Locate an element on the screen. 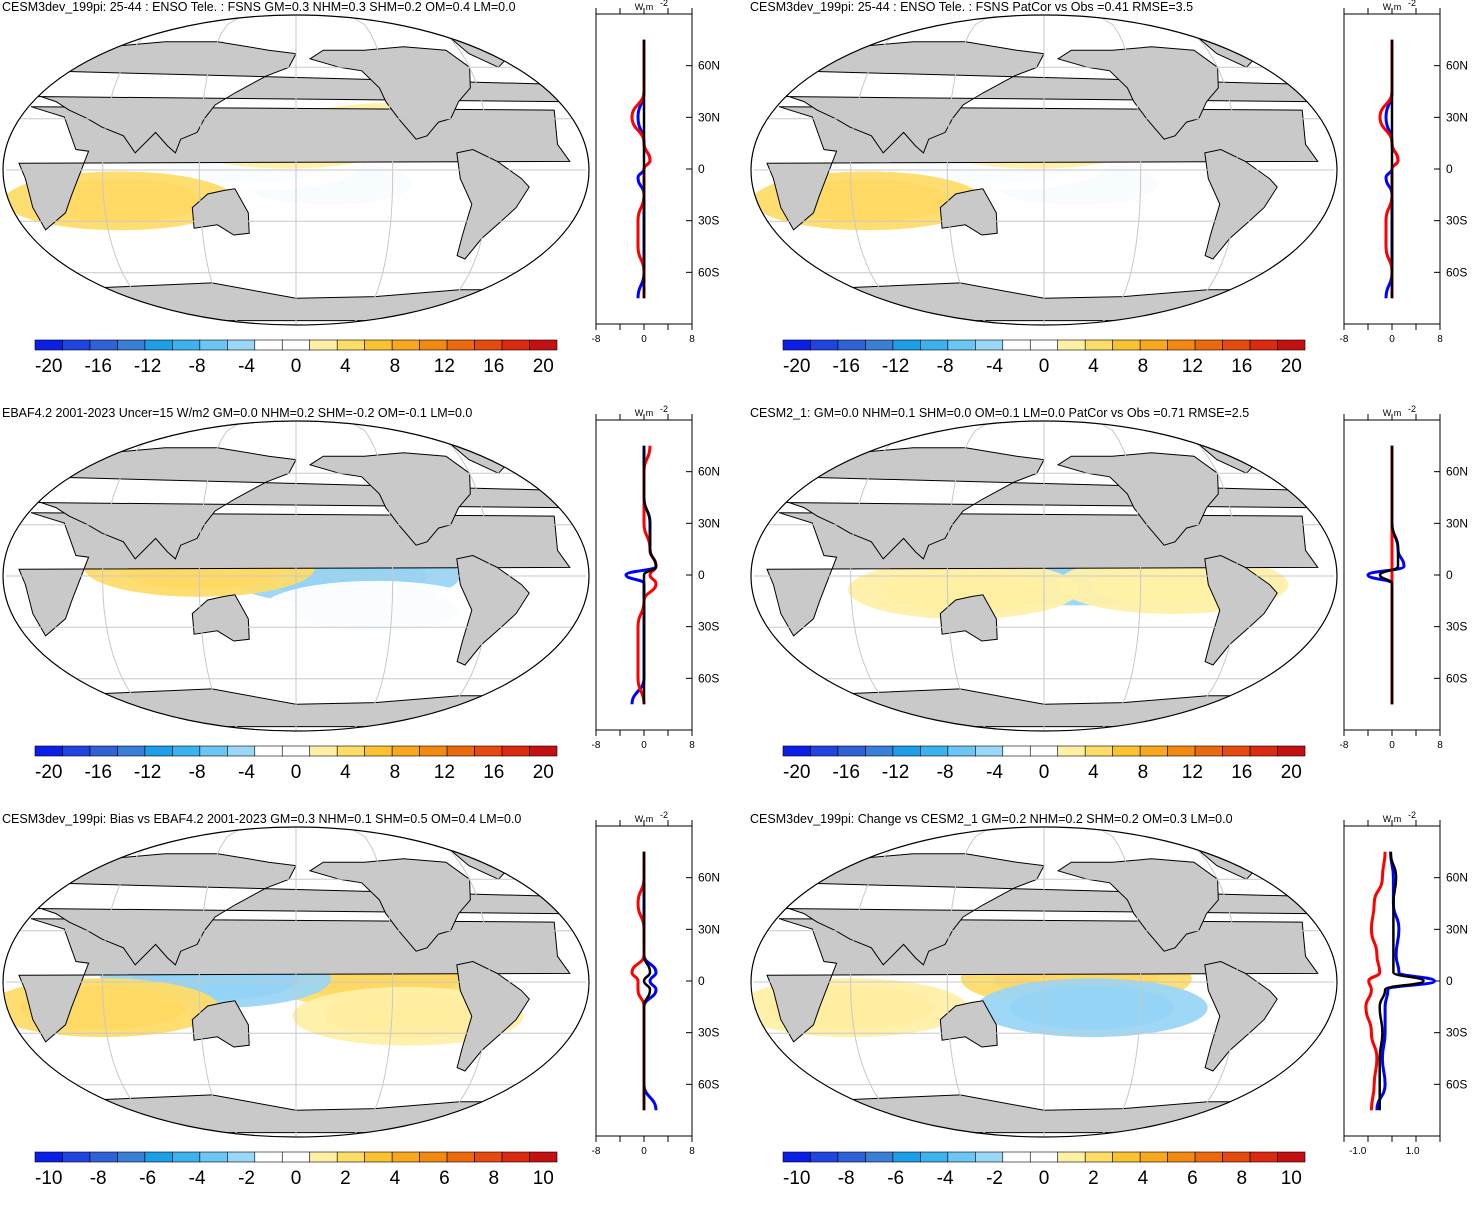 Image resolution: width=1483 pixels, height=1218 pixels. zonal-x-tick-label: 1.0 is located at coordinates (1413, 1151).